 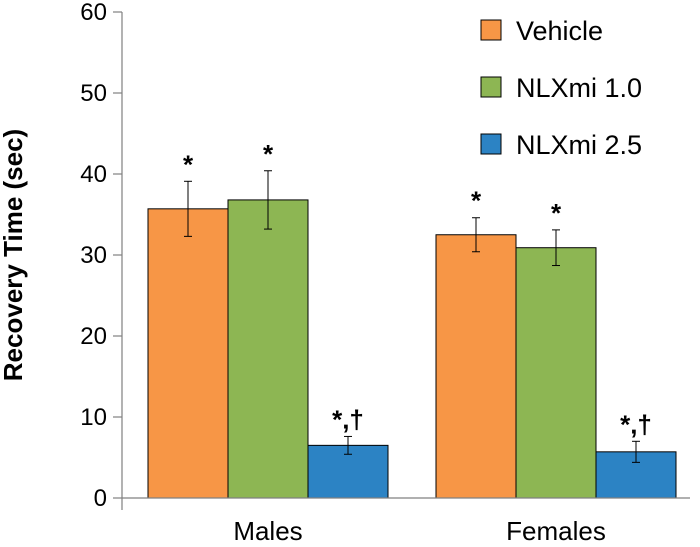 I want to click on legend: Vehicle NLXmi 1.0 NLXmi 2.5, so click(x=561, y=88).